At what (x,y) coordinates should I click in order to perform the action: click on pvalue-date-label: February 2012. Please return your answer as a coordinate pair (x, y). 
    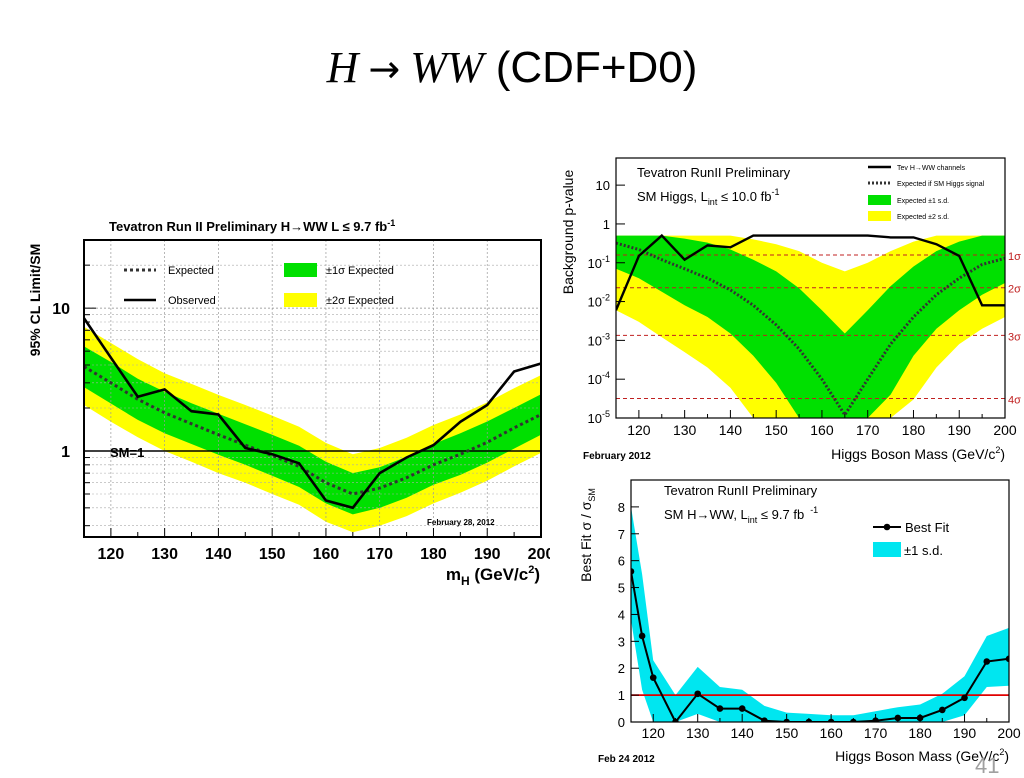
    Looking at the image, I should click on (617, 456).